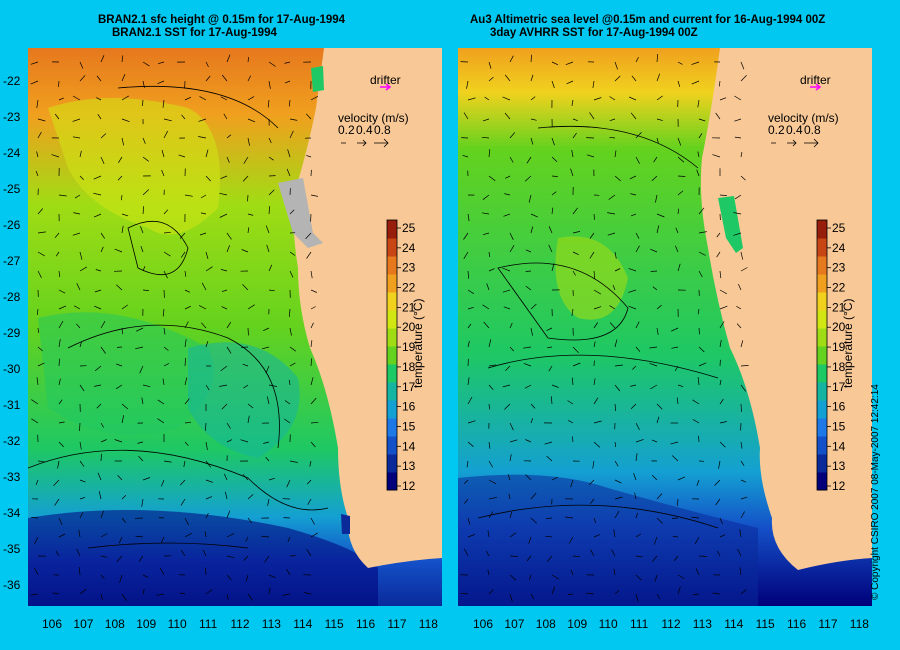 The image size is (900, 650). I want to click on left-colorbar-tick: 25, so click(409, 228).